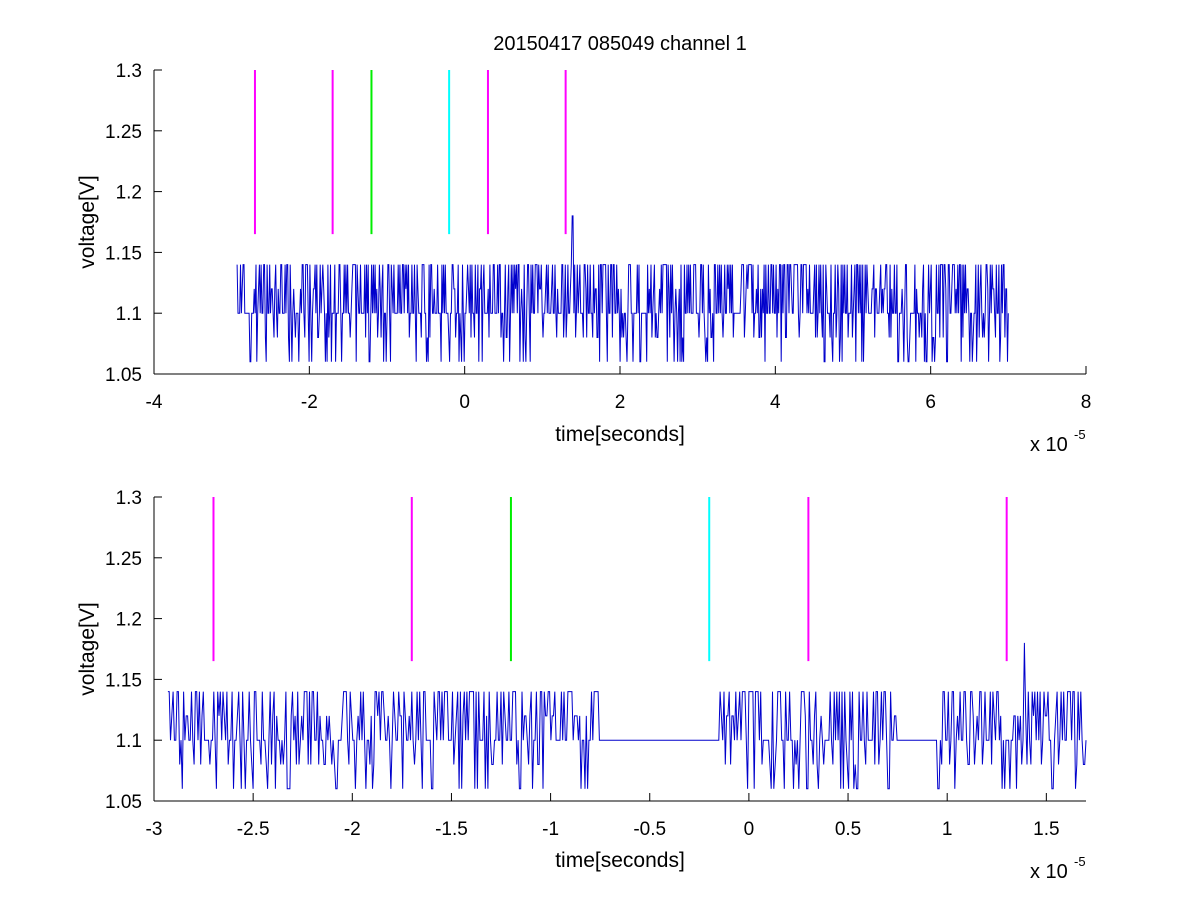 The width and height of the screenshot is (1200, 901). What do you see at coordinates (154, 829) in the screenshot?
I see `x-tick-label: -3` at bounding box center [154, 829].